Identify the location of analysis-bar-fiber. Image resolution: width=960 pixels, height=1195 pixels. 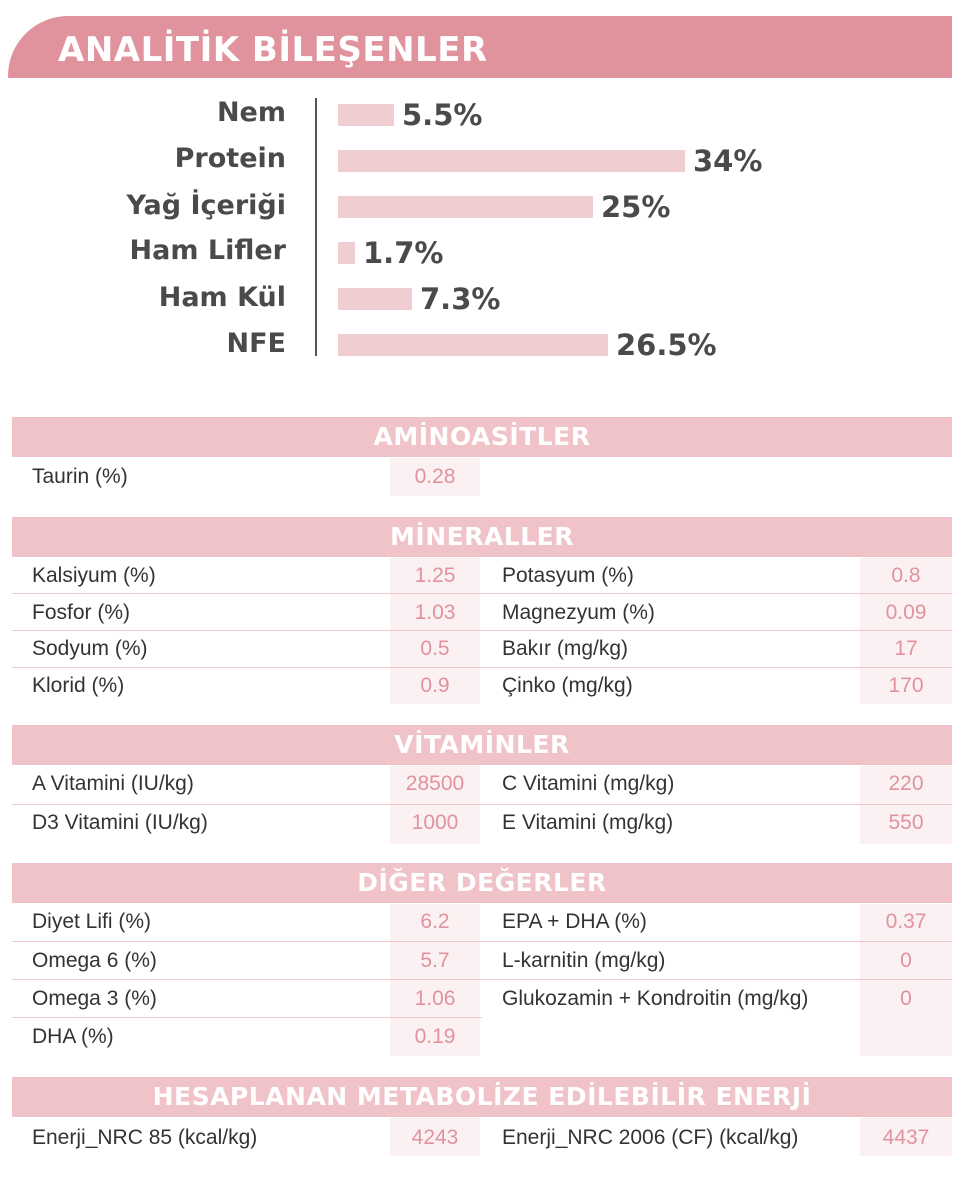
(346, 253).